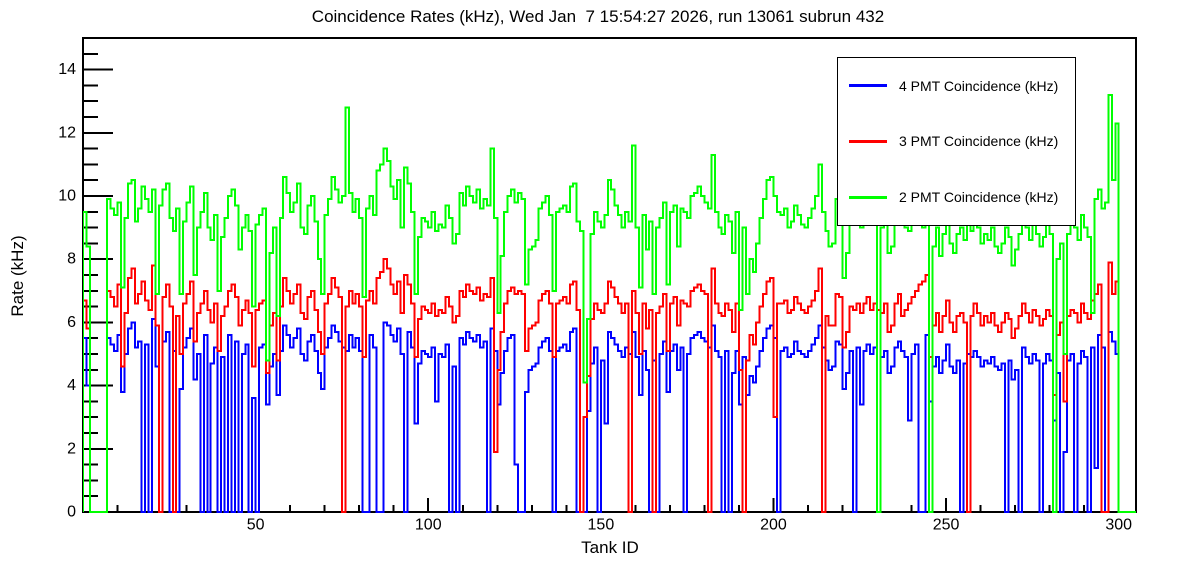 The width and height of the screenshot is (1196, 572). What do you see at coordinates (71, 512) in the screenshot?
I see `y-tick-label: 0` at bounding box center [71, 512].